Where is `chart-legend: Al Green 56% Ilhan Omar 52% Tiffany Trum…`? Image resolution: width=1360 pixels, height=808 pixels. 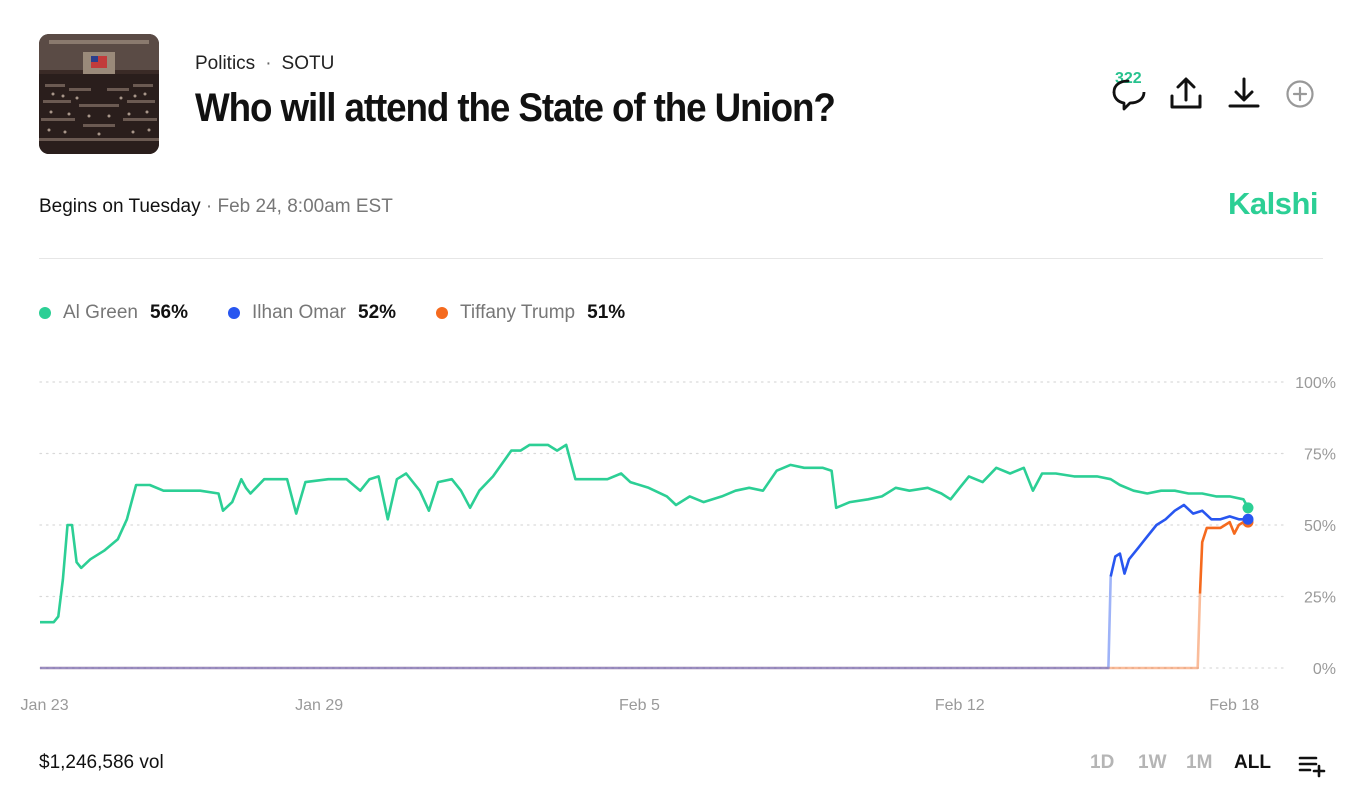
chart-legend: Al Green 56% Ilhan Omar 52% Tiffany Trum… is located at coordinates (352, 313).